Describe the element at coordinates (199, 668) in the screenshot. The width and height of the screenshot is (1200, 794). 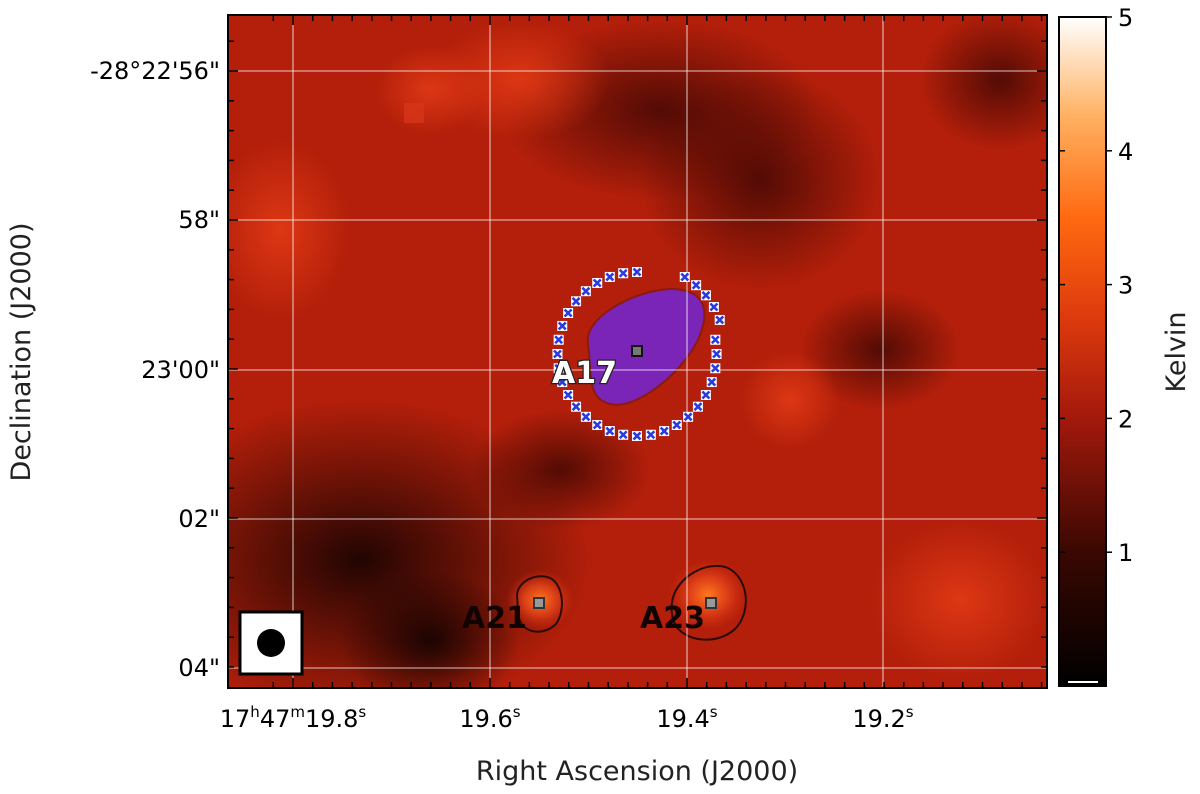
I see `y-tick-label-64: 04"` at that location.